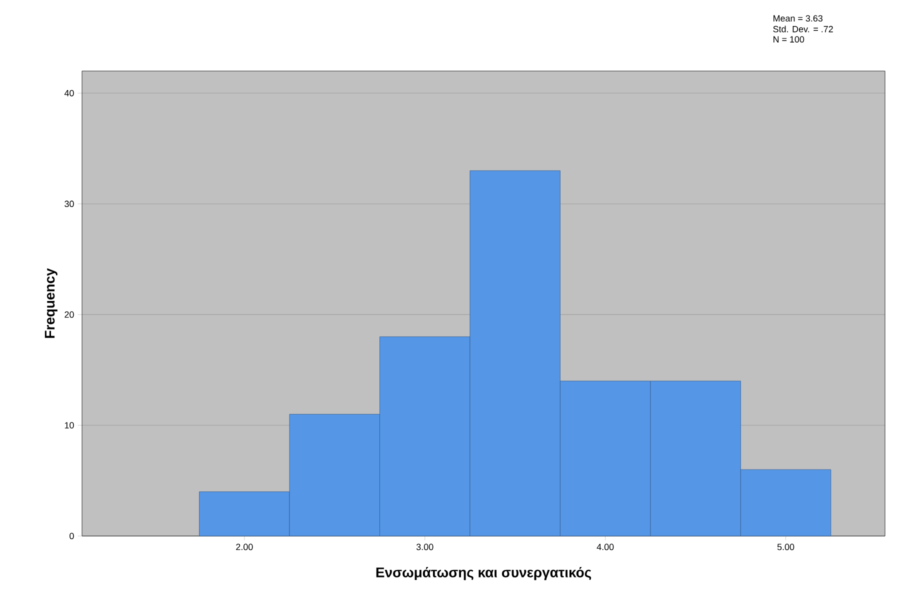 The height and width of the screenshot is (614, 897). I want to click on y-tick-label: 10, so click(69, 425).